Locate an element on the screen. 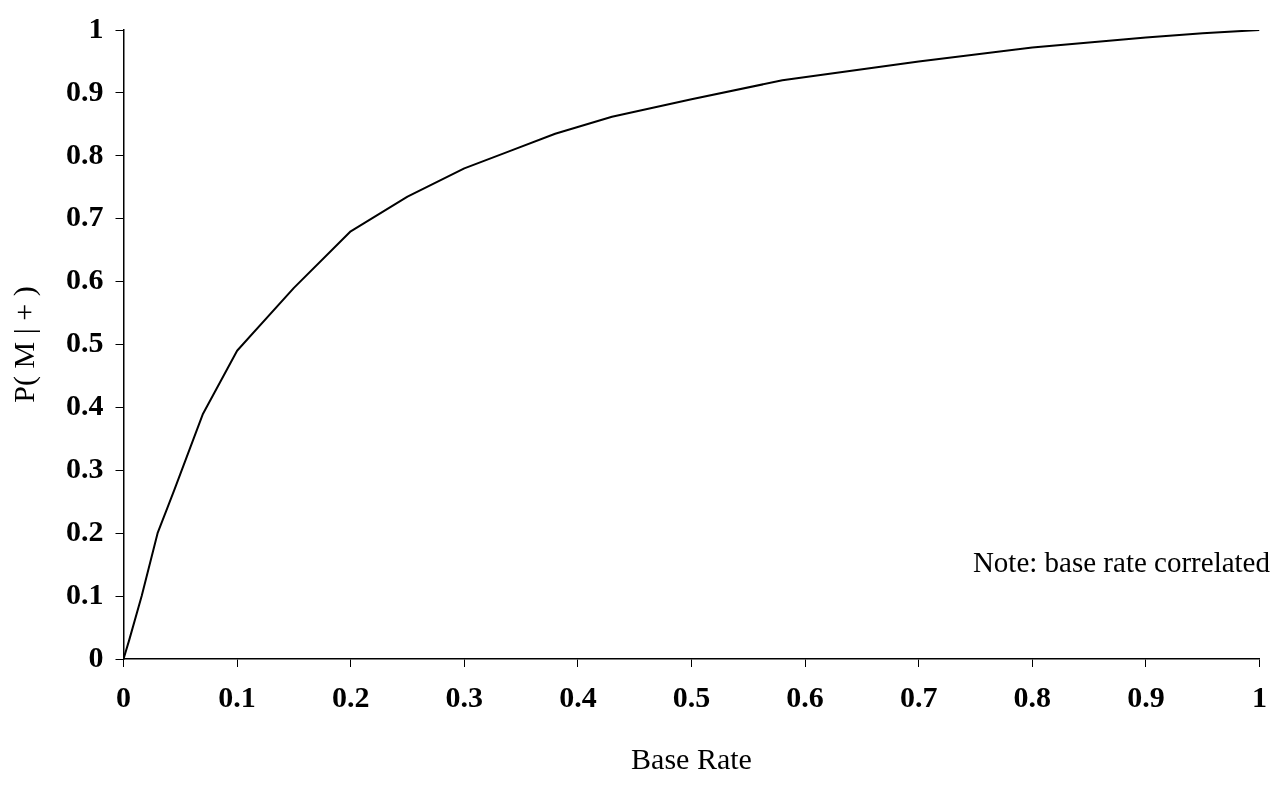 Image resolution: width=1281 pixels, height=789 pixels. y-tick-label: 0.4 is located at coordinates (85, 405).